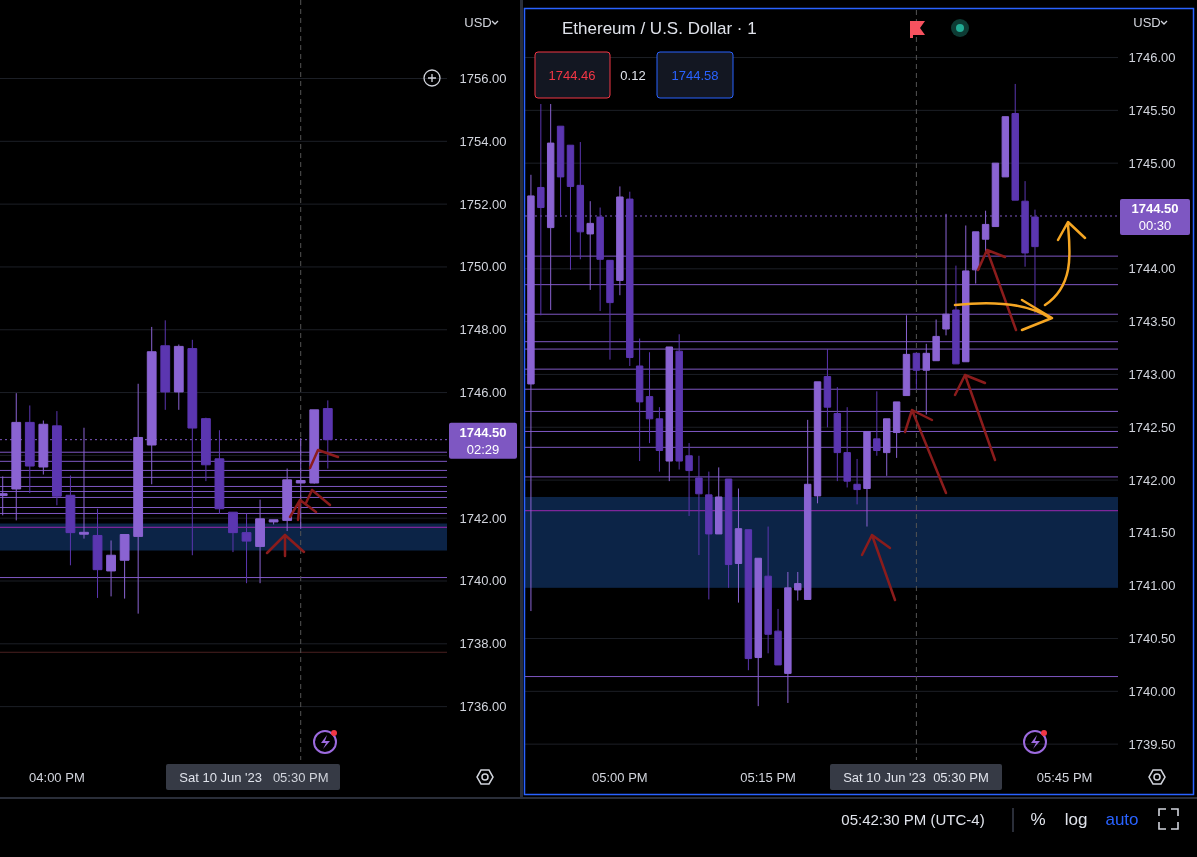 This screenshot has width=1197, height=857. Describe the element at coordinates (483, 449) in the screenshot. I see `text: 02:29` at that location.